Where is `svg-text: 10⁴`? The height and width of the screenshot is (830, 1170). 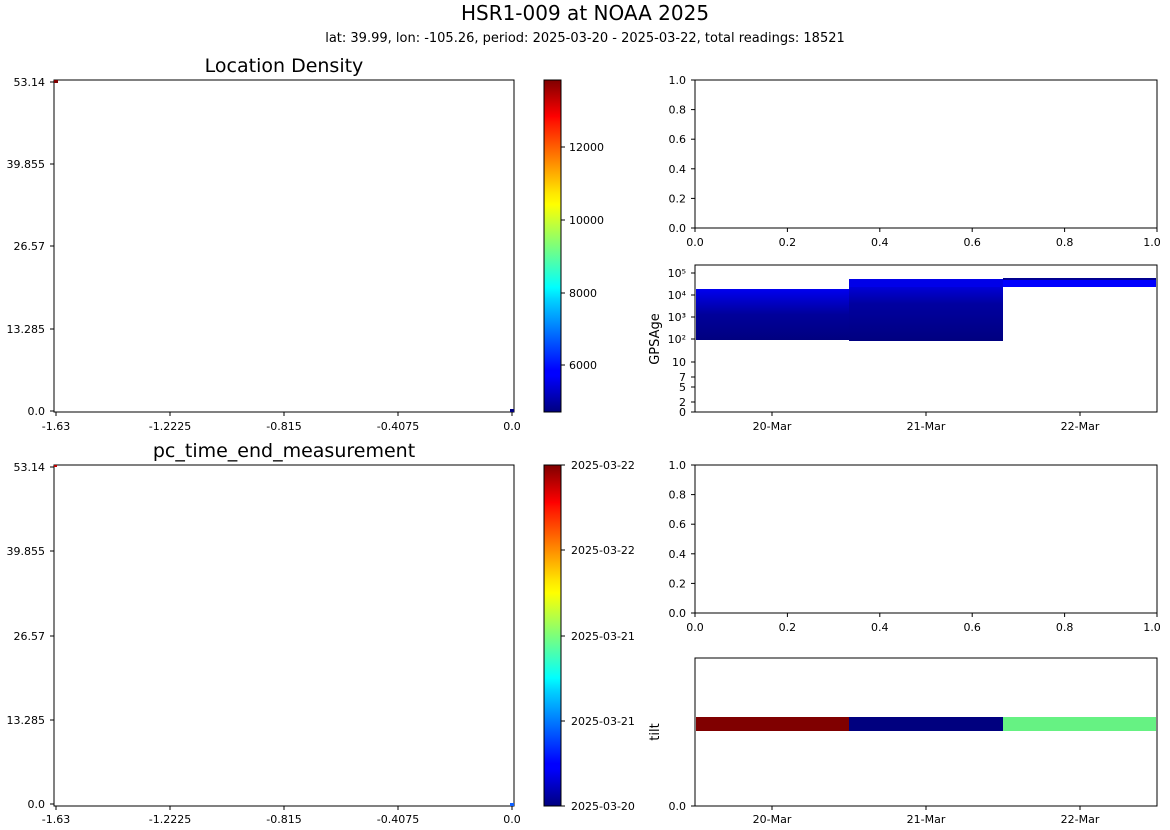 svg-text: 10⁴ is located at coordinates (677, 295).